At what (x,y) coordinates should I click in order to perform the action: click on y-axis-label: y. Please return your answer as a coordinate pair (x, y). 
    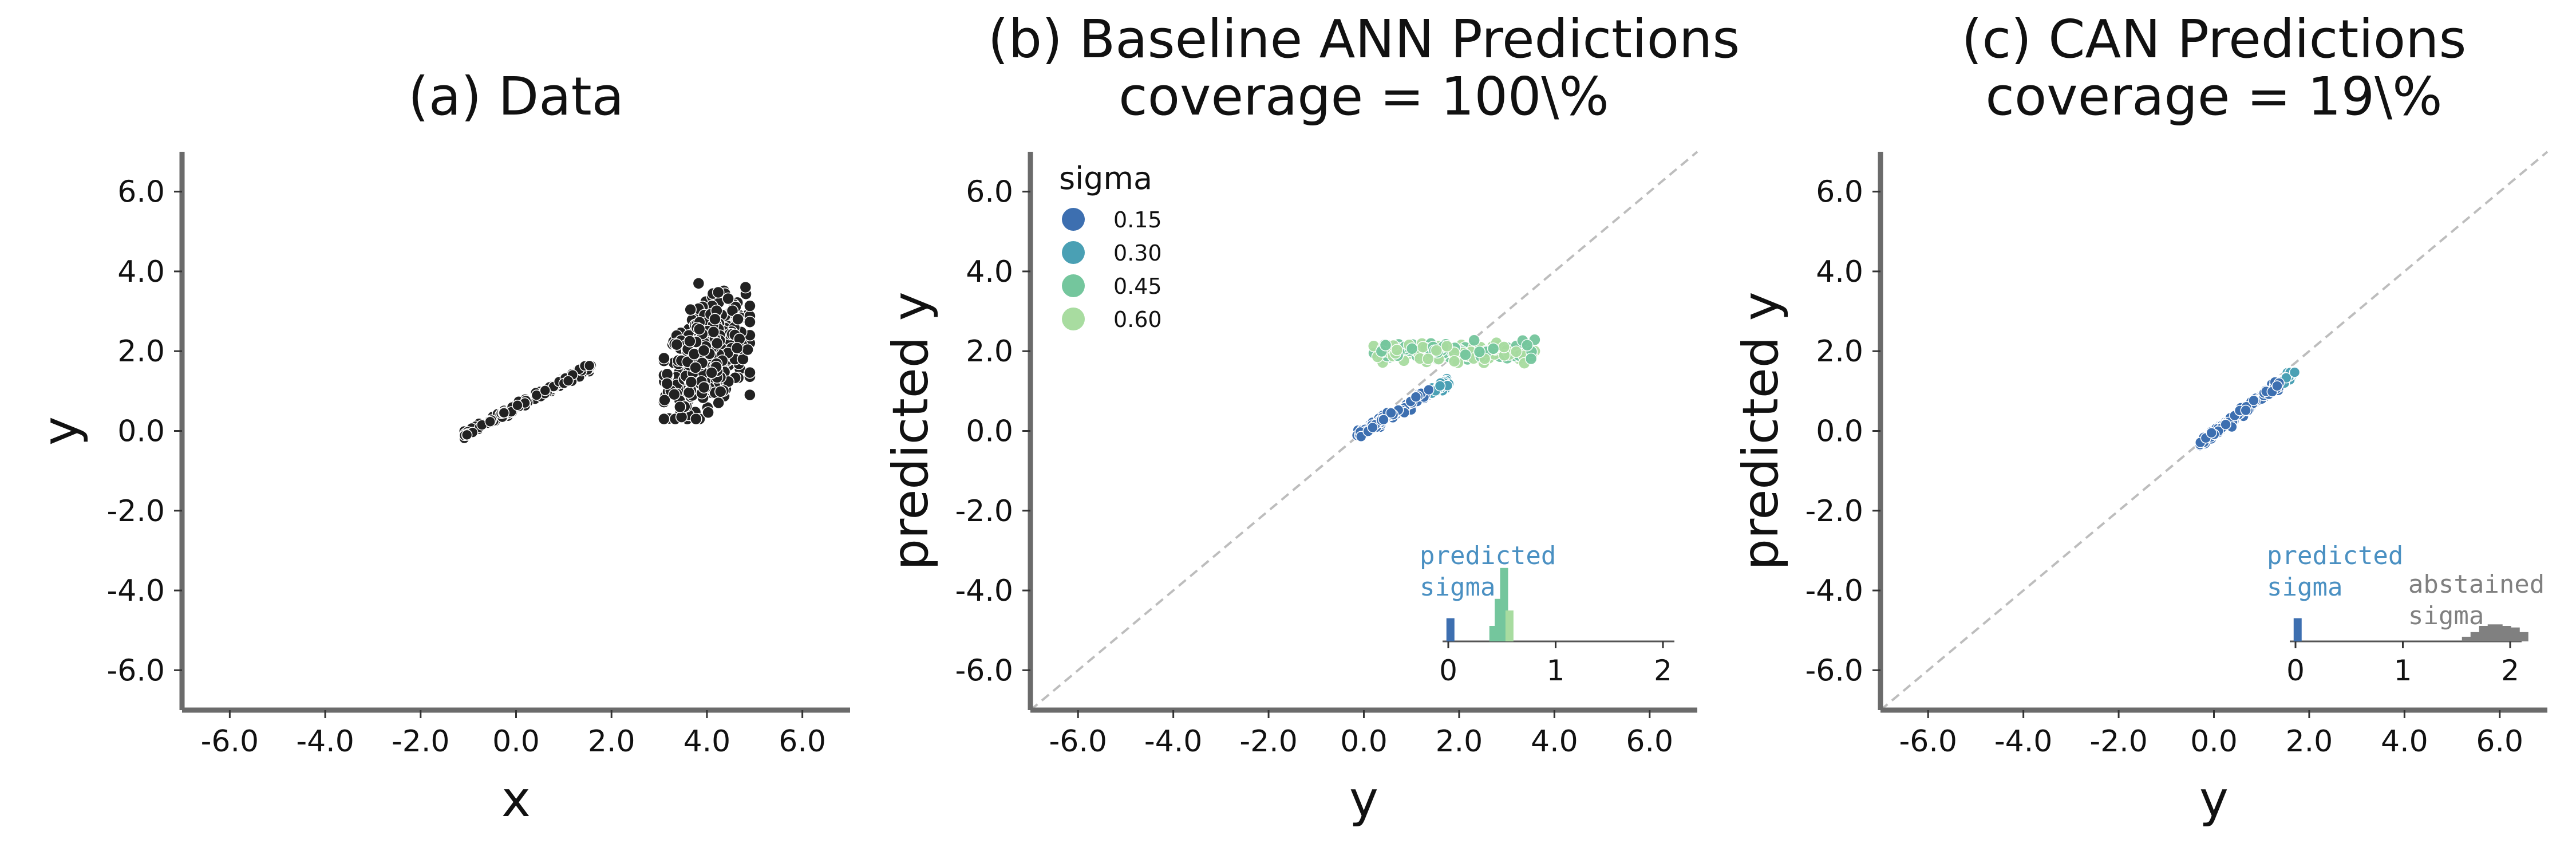
    Looking at the image, I should click on (60, 431).